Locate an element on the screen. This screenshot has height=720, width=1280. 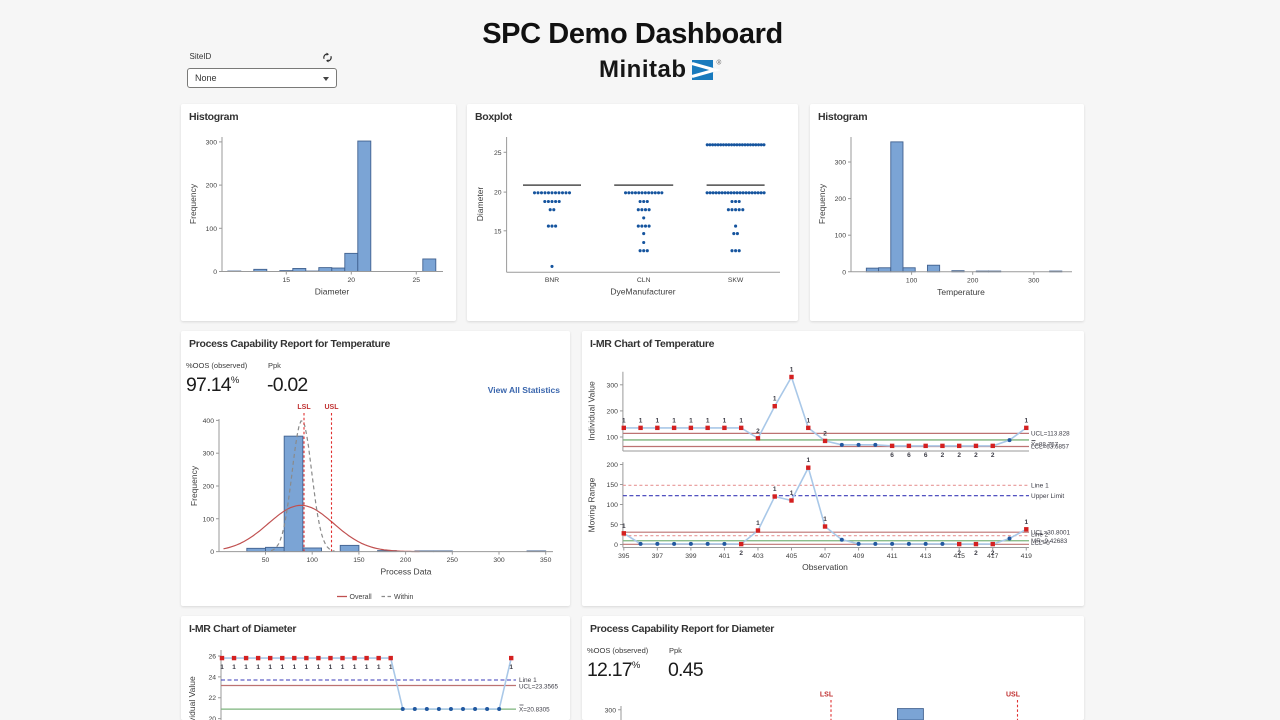
svg-text: Overall is located at coordinates (361, 597).